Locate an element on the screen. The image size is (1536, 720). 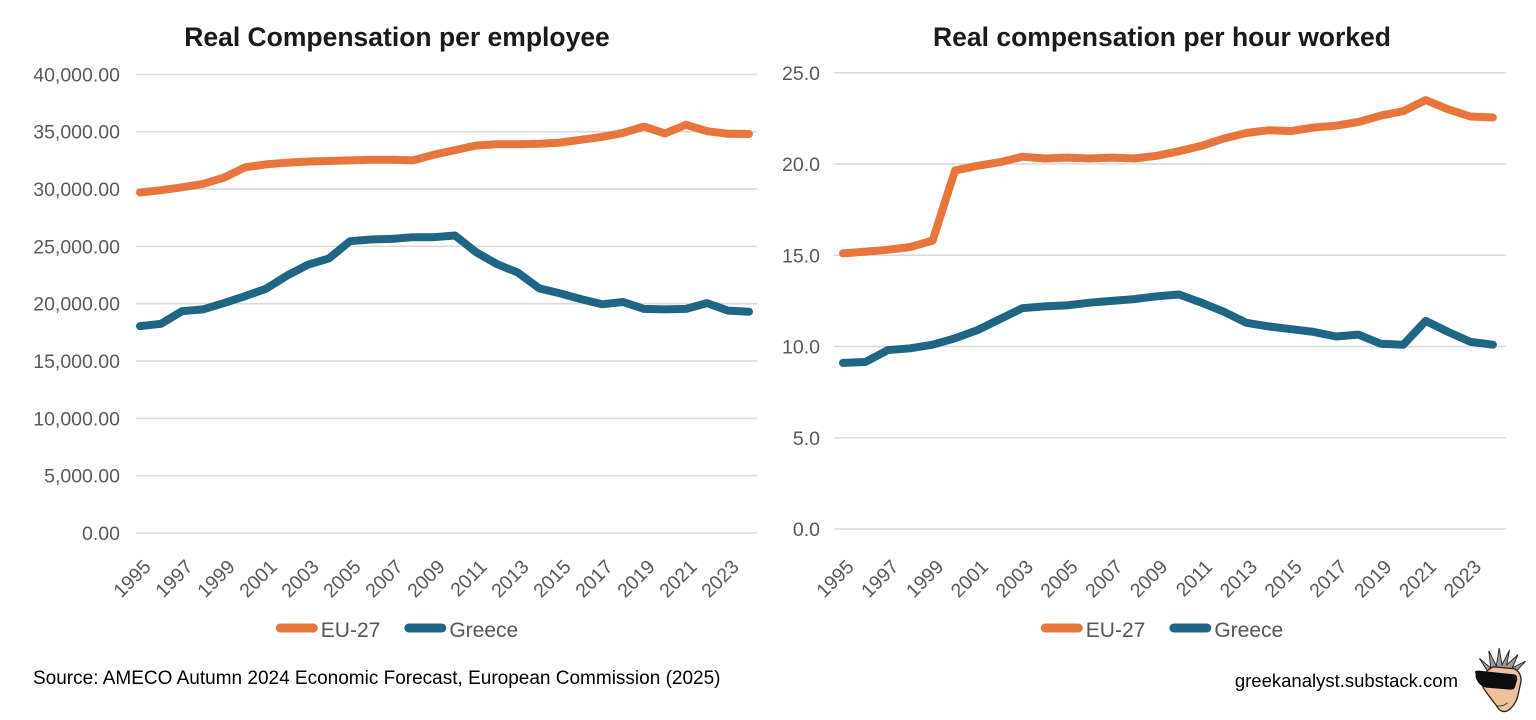
y-tick-label: 0.0 is located at coordinates (806, 530).